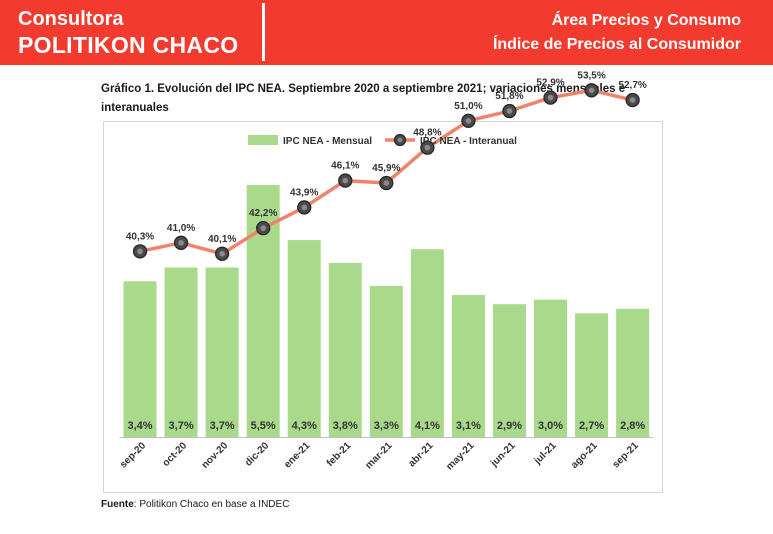  I want to click on bar-label-may-21: 3,1%, so click(468, 426).